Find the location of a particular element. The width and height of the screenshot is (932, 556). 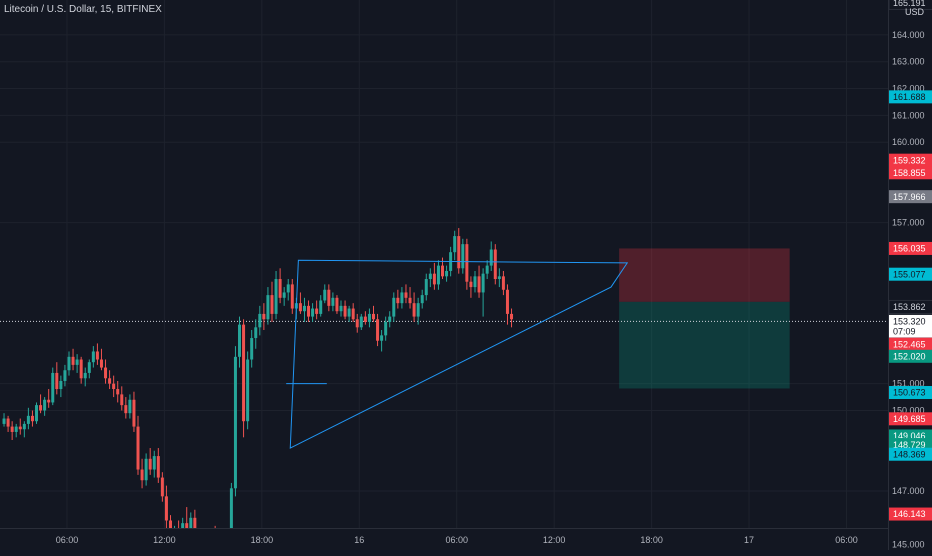

price-label: 148.729 is located at coordinates (909, 445).